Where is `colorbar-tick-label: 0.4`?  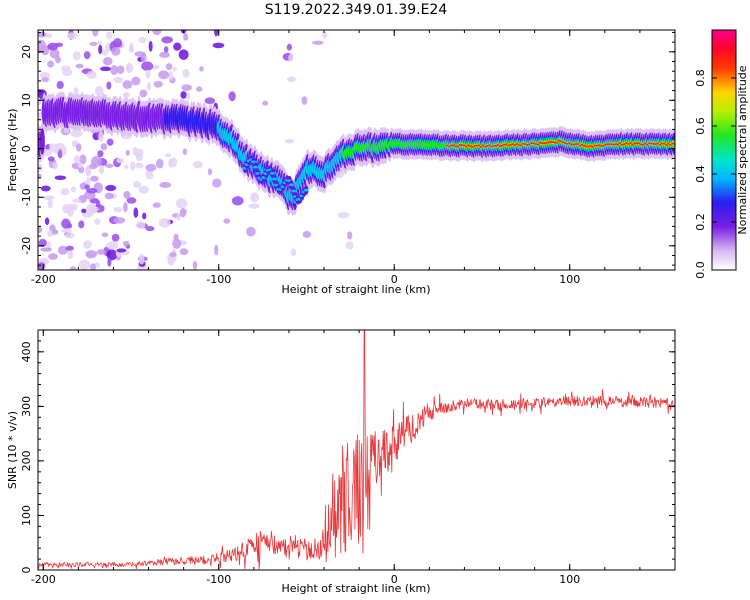 colorbar-tick-label: 0.4 is located at coordinates (700, 174).